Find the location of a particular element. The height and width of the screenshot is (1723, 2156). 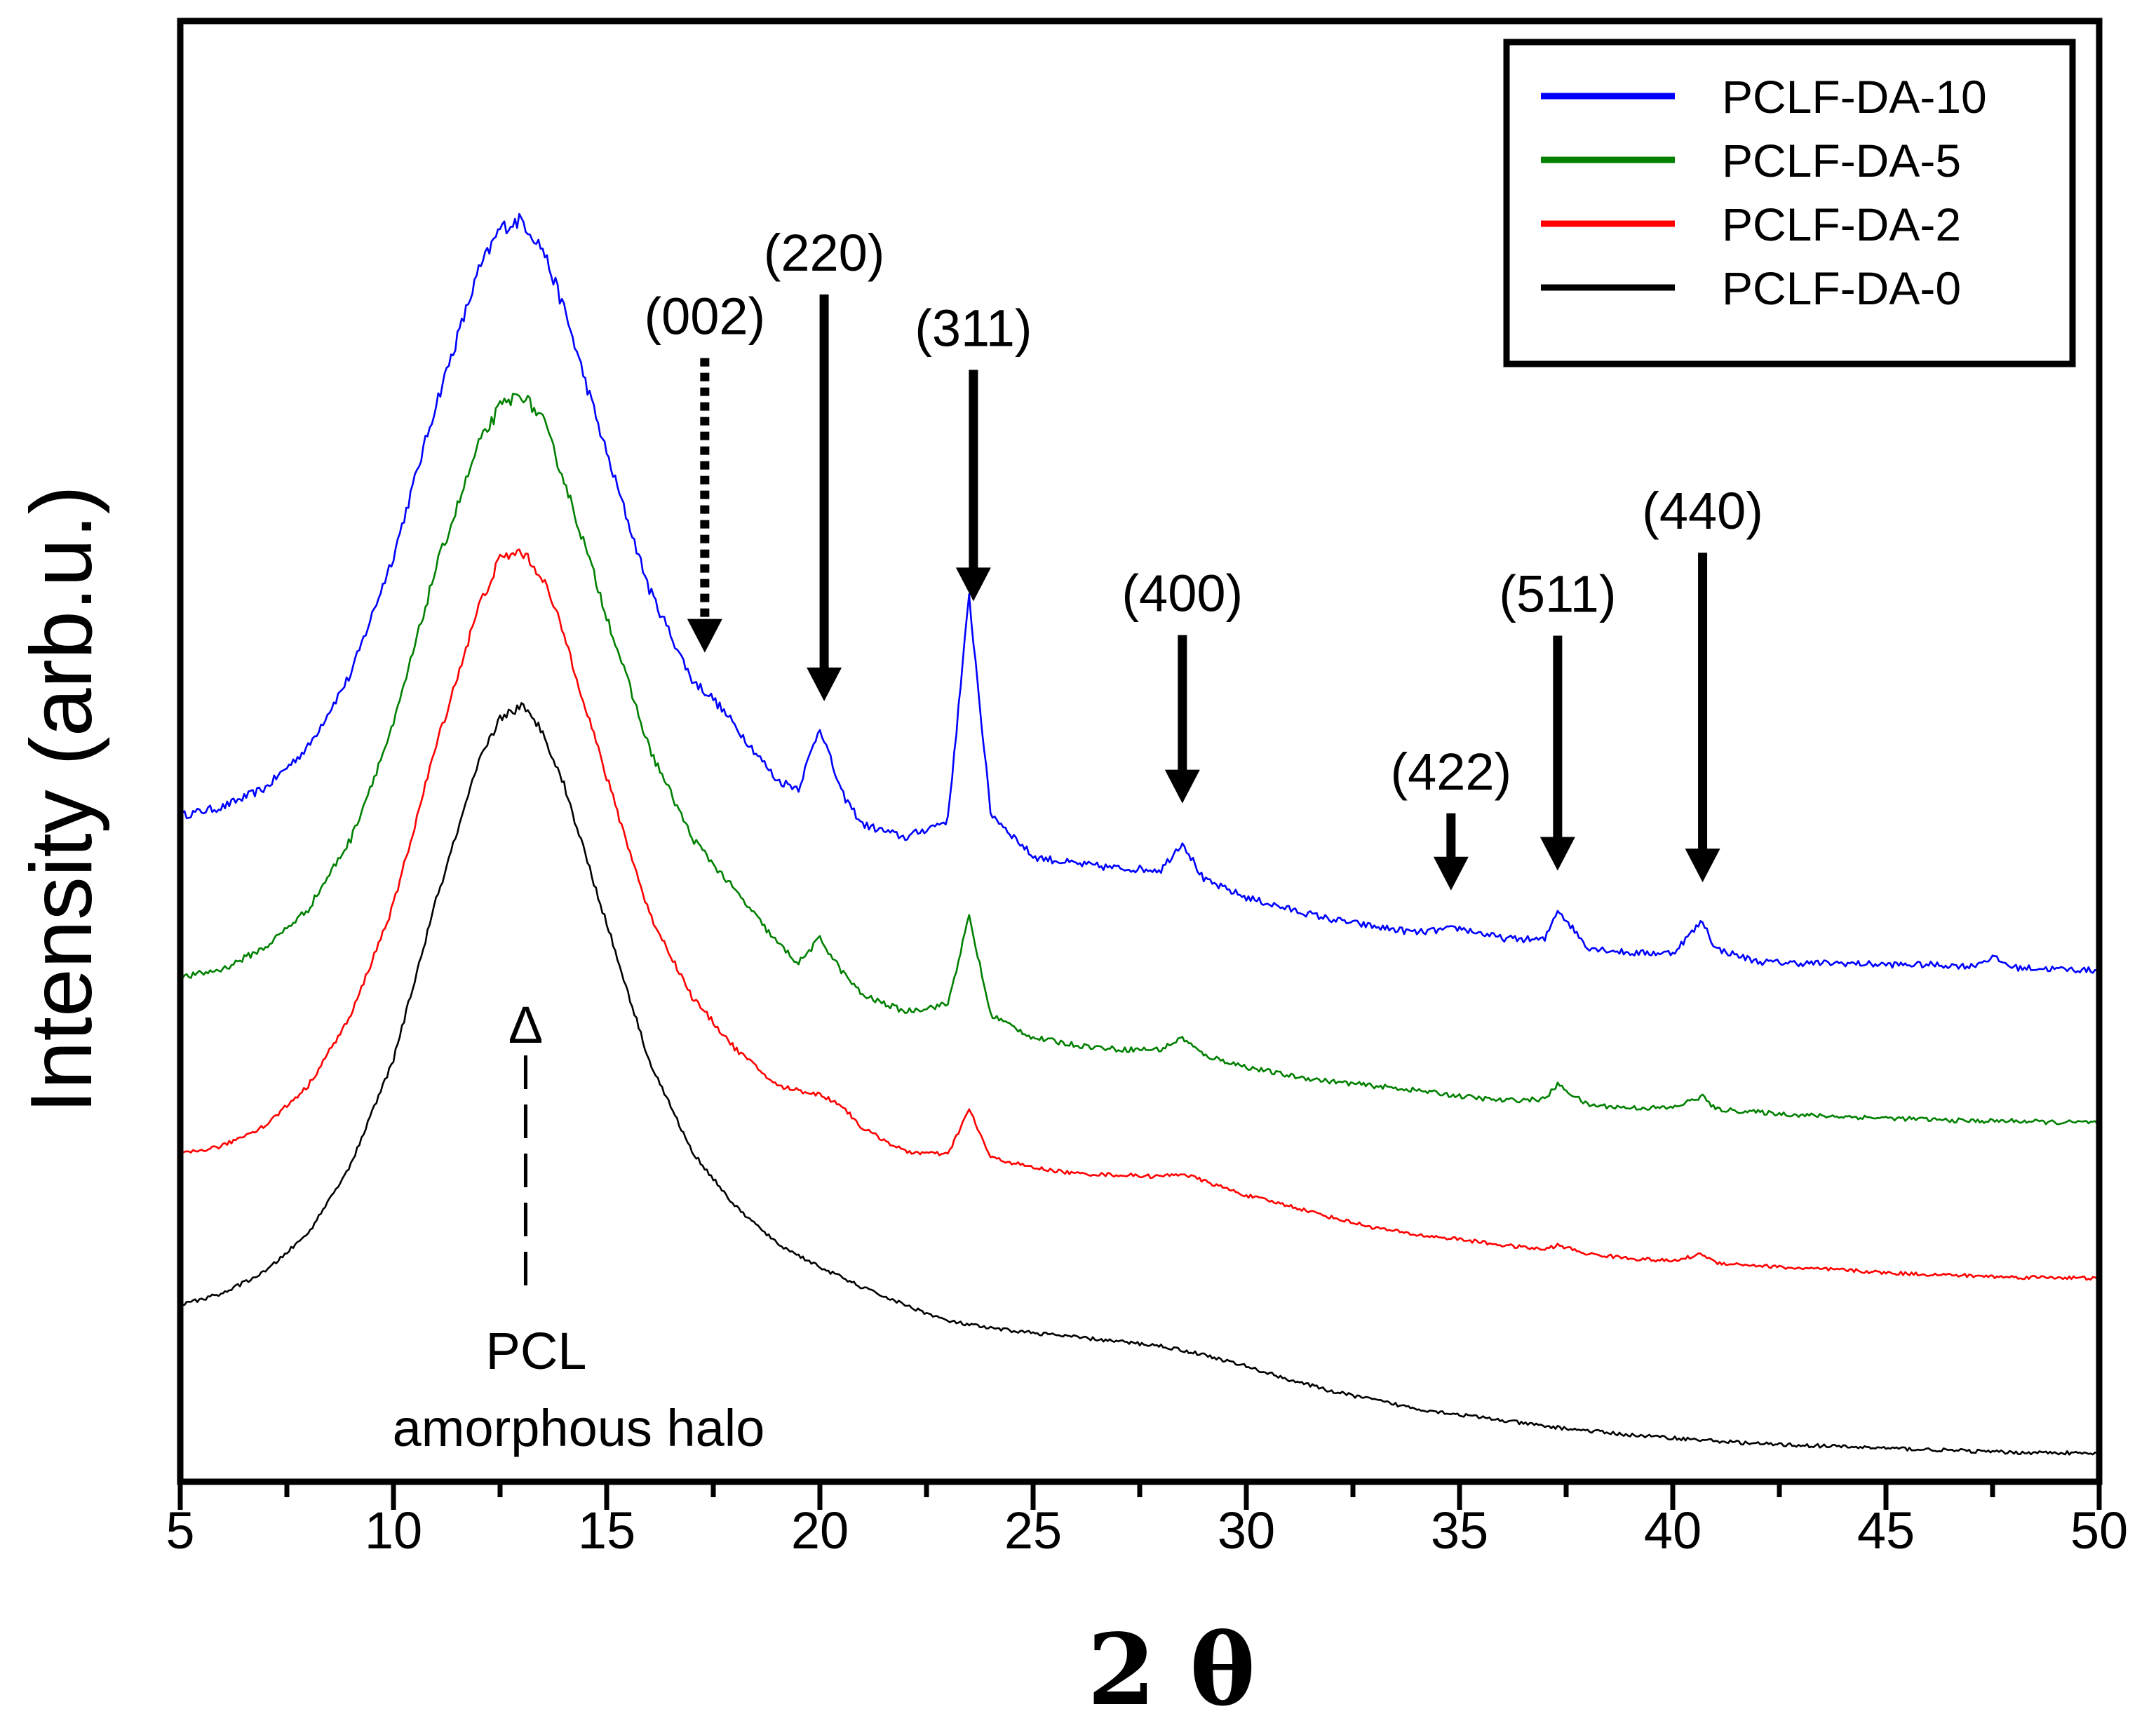

peak-annotation: (311) is located at coordinates (973, 450).